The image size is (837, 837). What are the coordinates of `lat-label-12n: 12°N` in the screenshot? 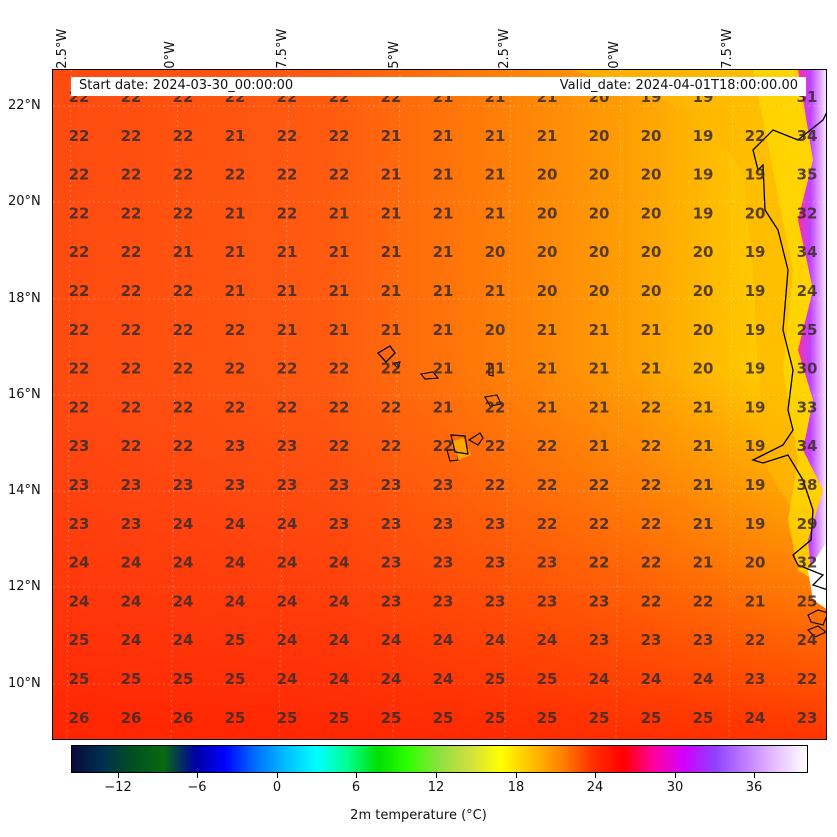 It's located at (24, 586).